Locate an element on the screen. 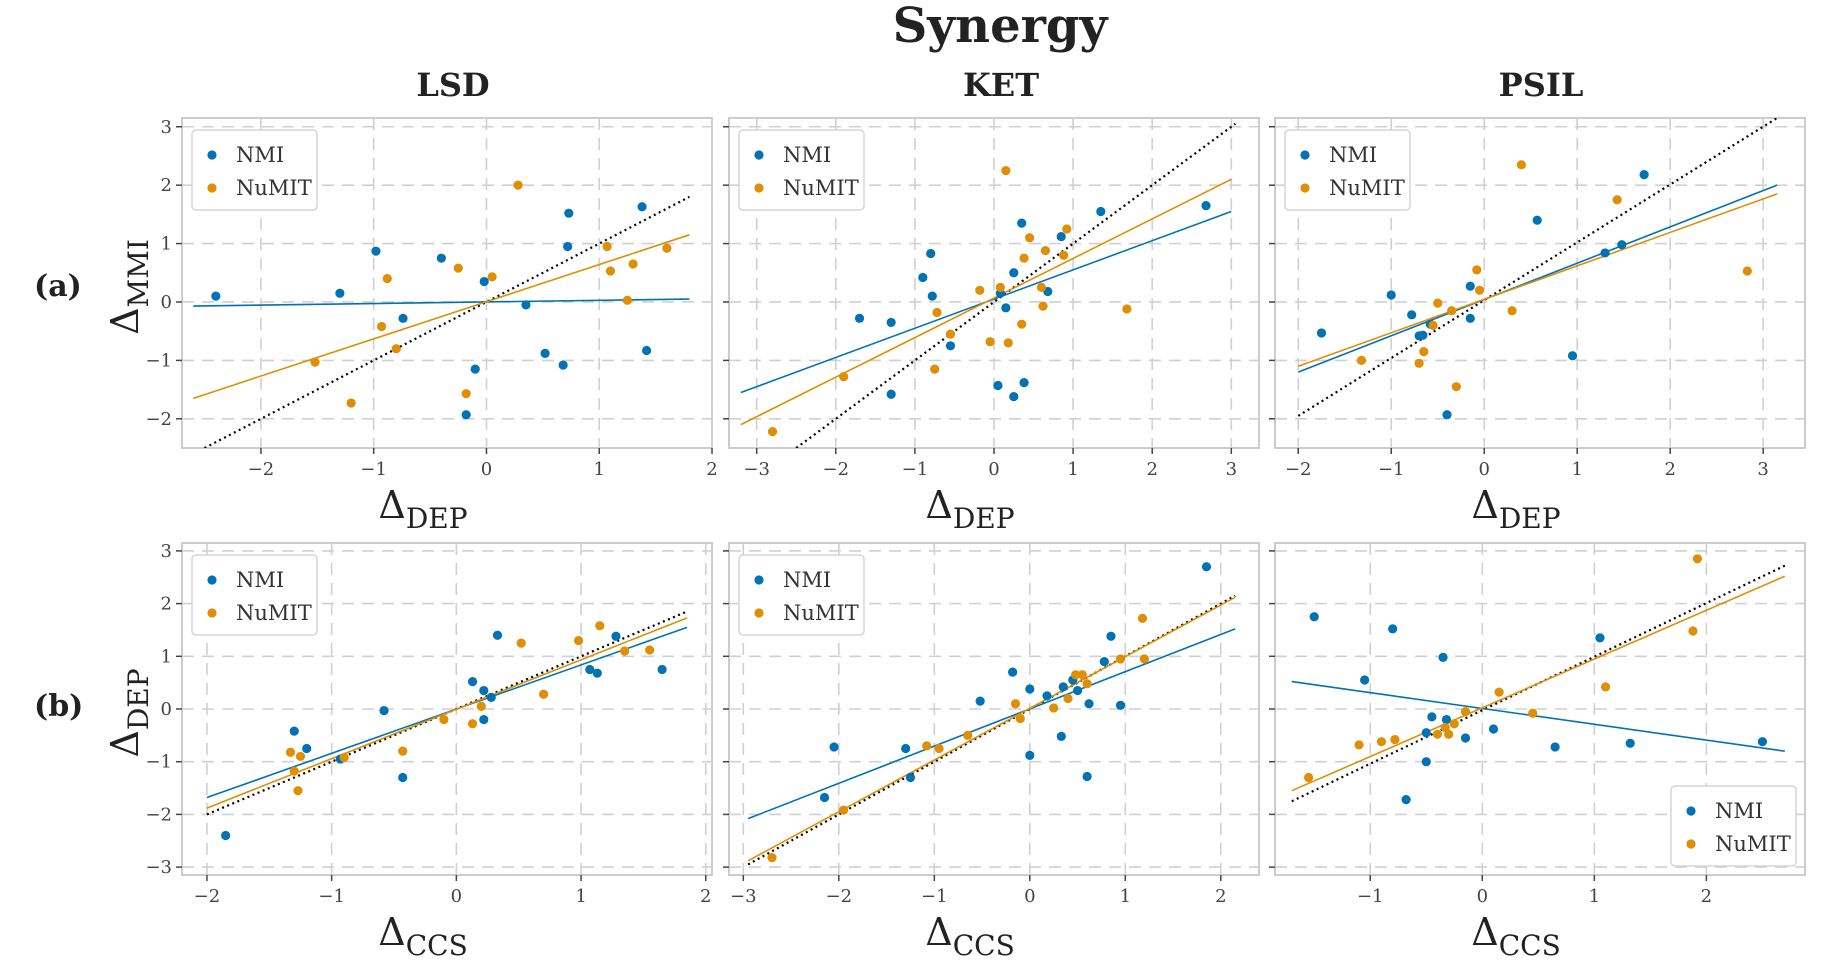 Image resolution: width=1827 pixels, height=968 pixels. y-axis-label-text: ΔMMI is located at coordinates (129, 287).